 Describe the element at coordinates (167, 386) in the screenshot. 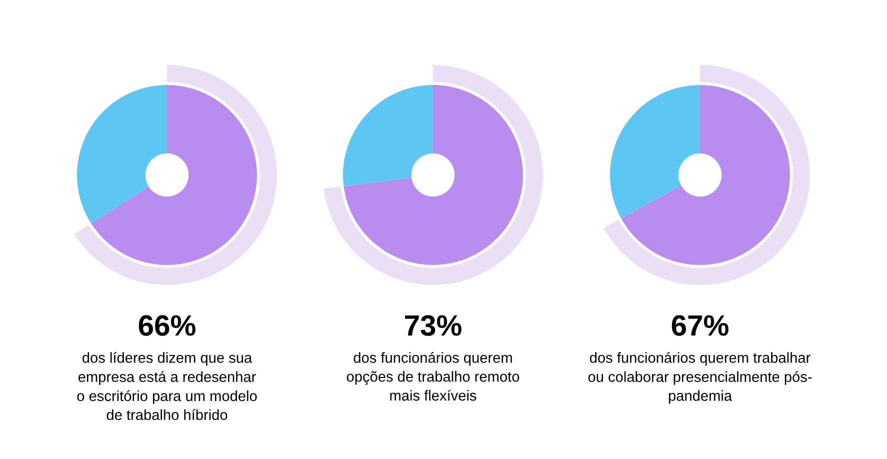

I see `text: dos líderes dizem que sua empresa está a redesenhar o escritório para um modelo de trabalho híbrido` at that location.